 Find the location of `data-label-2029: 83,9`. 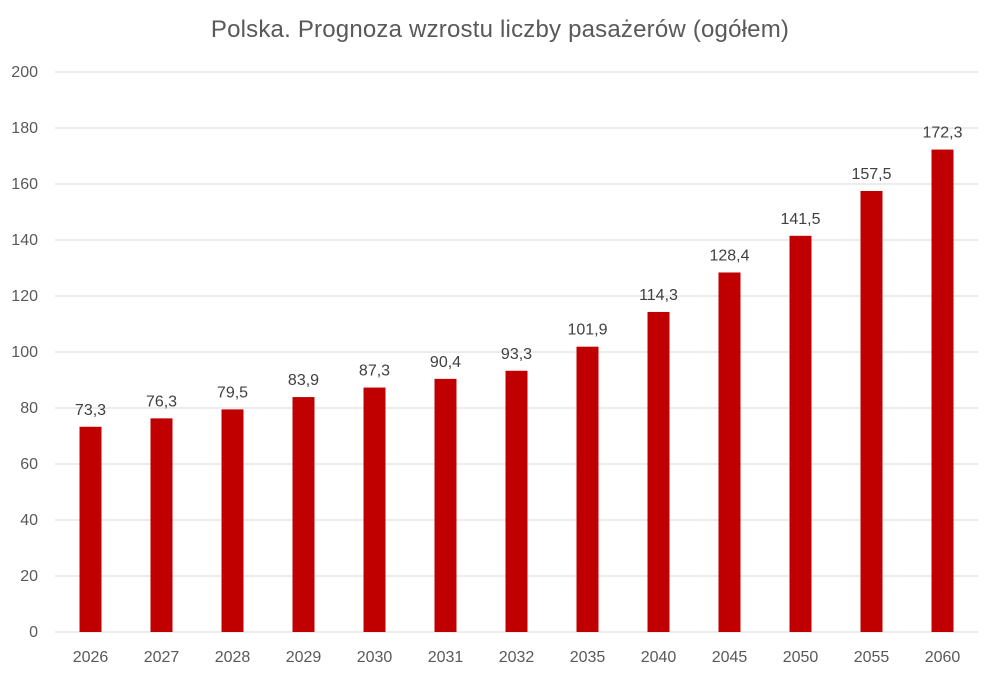

data-label-2029: 83,9 is located at coordinates (303, 380).